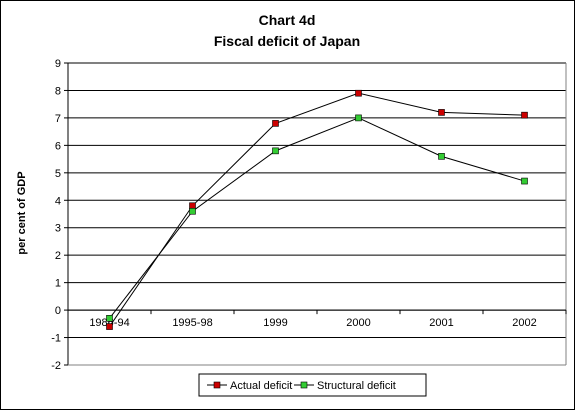 This screenshot has width=575, height=410. I want to click on chart-title: Chart 4d, so click(287, 20).